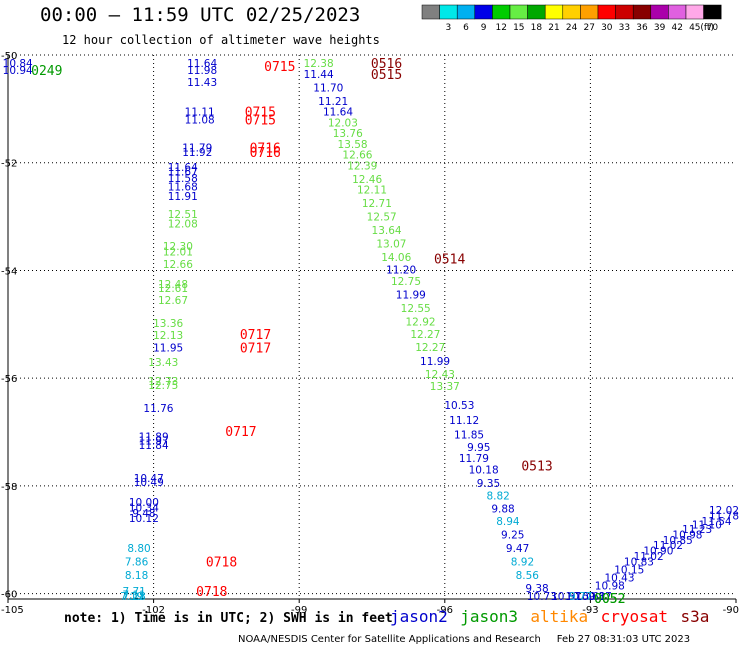 The image size is (740, 650). I want to click on data-point-label: 11.99, so click(435, 362).